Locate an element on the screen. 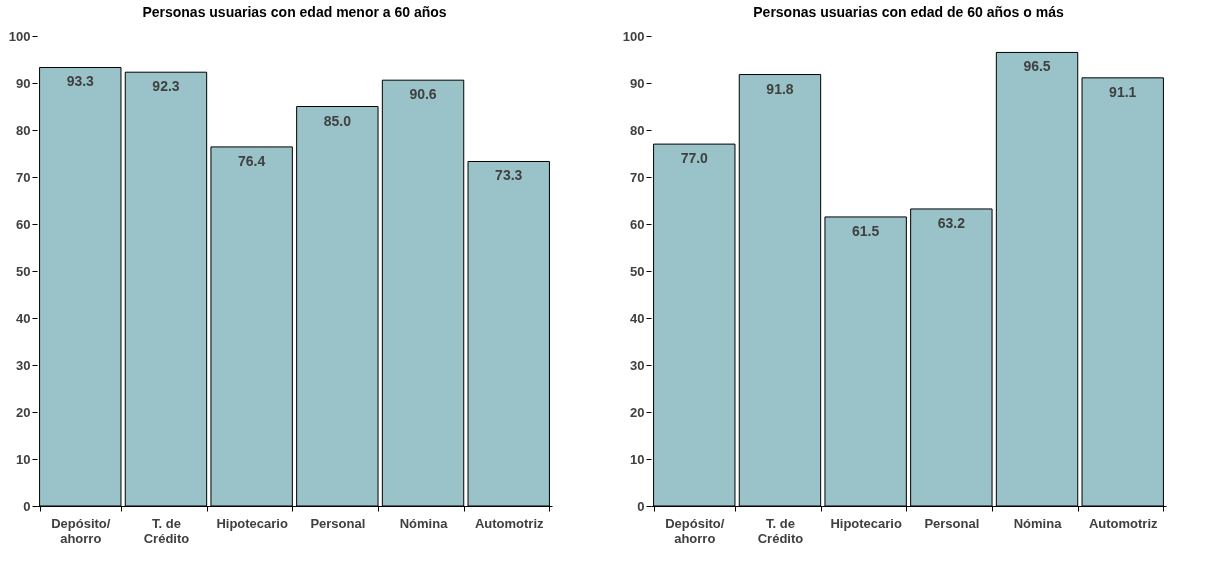 This screenshot has height=571, width=1214. data-label: 92.3 is located at coordinates (166, 86).